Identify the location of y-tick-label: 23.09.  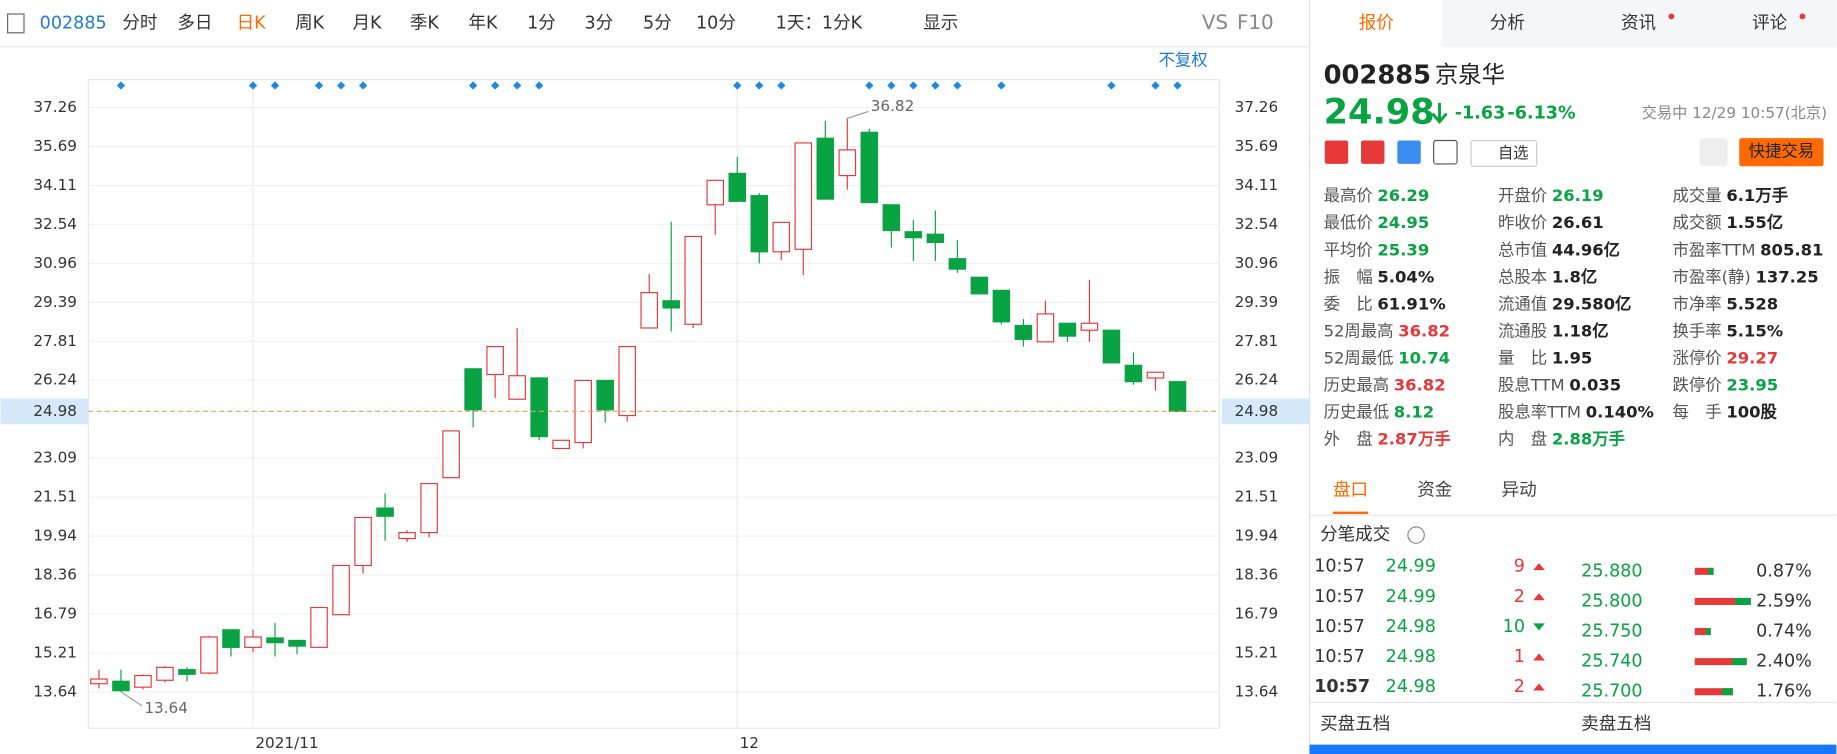
(55, 458).